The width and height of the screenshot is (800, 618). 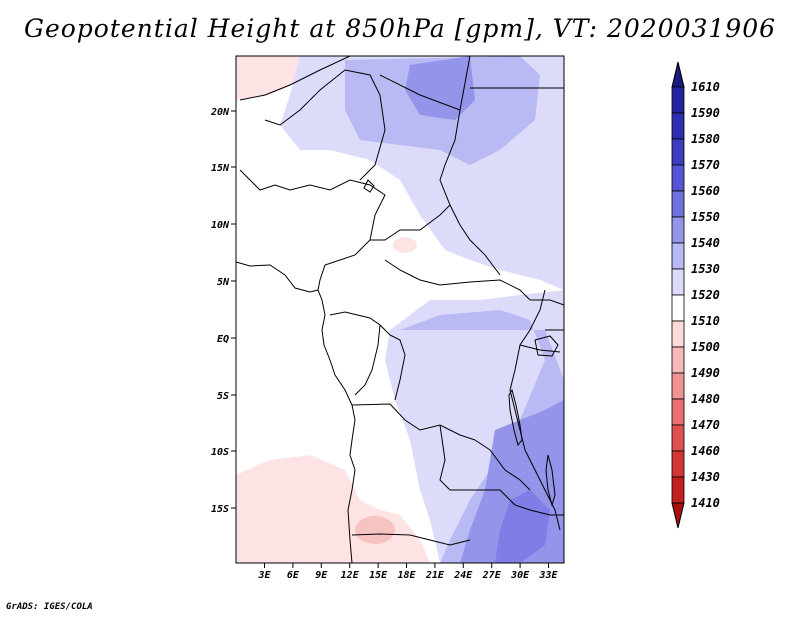 What do you see at coordinates (355, 353) in the screenshot?
I see `border-congo-gabon` at bounding box center [355, 353].